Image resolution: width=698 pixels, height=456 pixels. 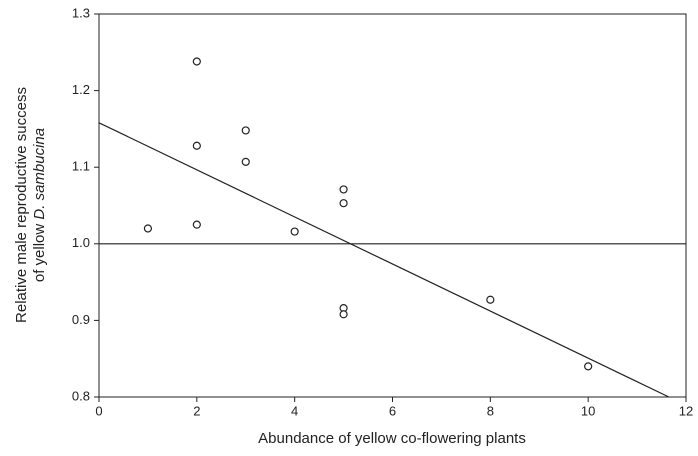 I want to click on x-tick-label: 0, so click(x=98, y=410).